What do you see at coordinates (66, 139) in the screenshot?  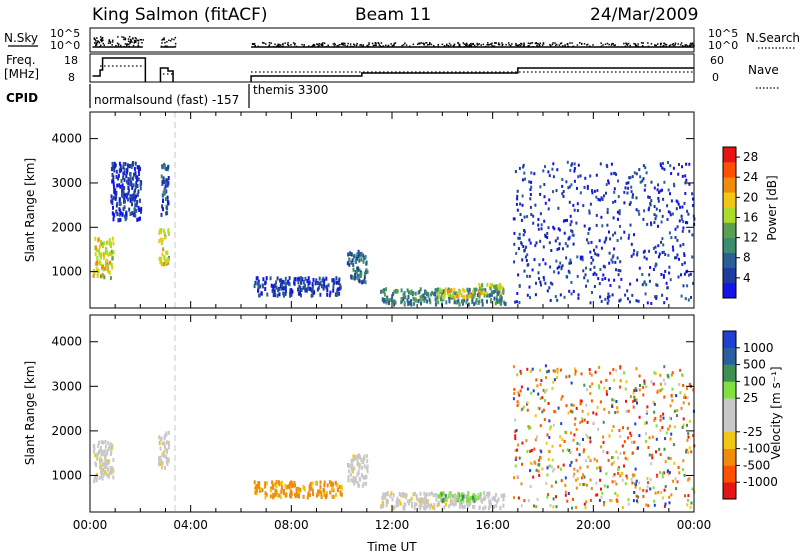 I see `y-tick-label: 4000` at bounding box center [66, 139].